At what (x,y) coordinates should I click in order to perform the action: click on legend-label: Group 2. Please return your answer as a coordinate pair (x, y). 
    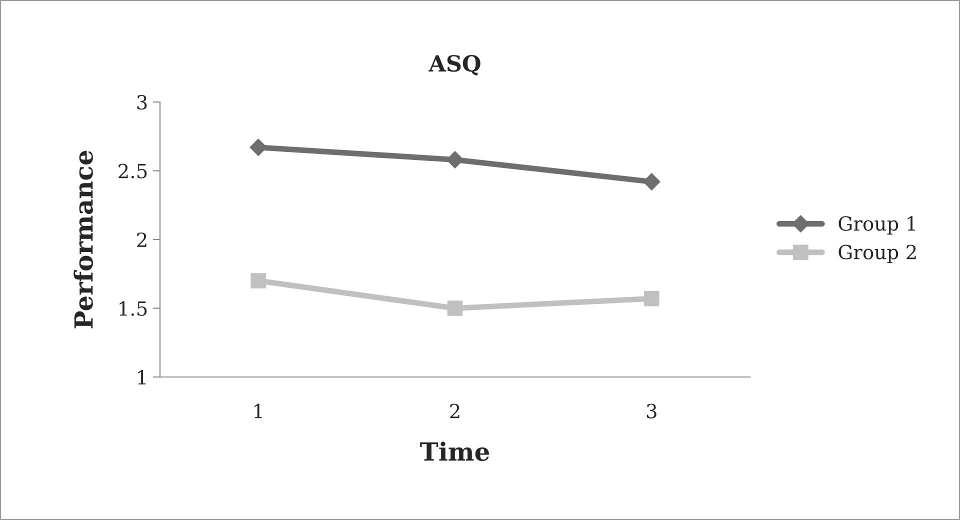
    Looking at the image, I should click on (877, 254).